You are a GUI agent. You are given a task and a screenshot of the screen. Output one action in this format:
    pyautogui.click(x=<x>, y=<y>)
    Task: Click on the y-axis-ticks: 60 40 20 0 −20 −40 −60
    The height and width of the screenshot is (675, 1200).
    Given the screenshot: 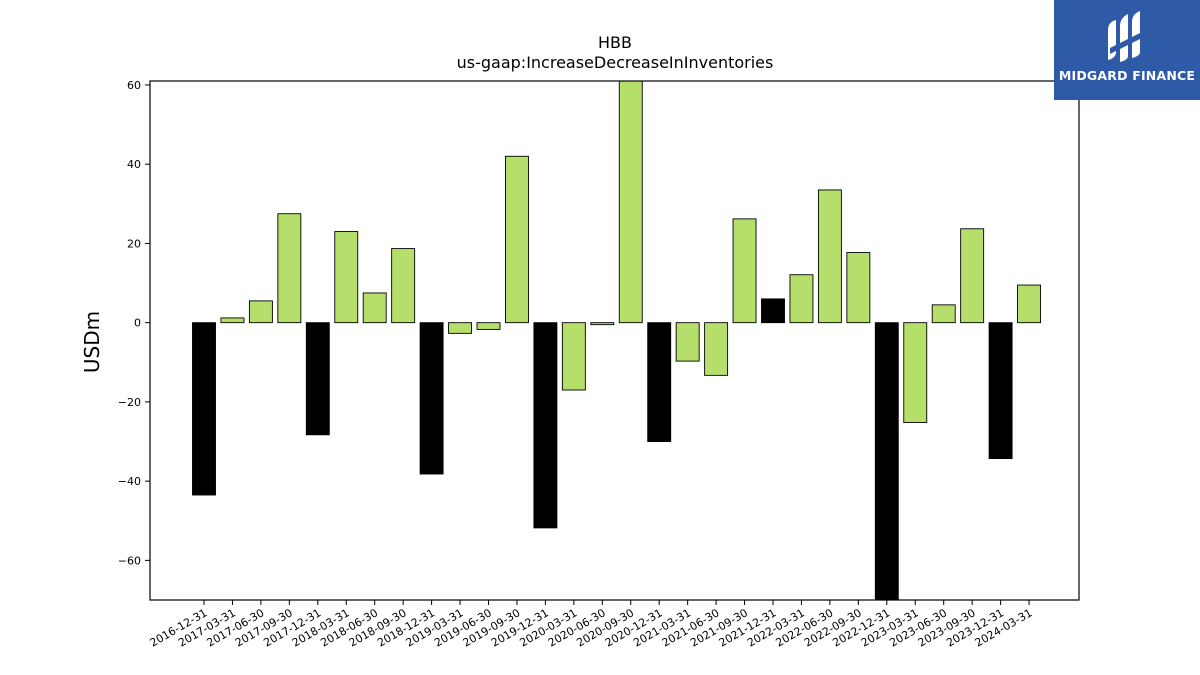 What is the action you would take?
    pyautogui.click(x=134, y=323)
    